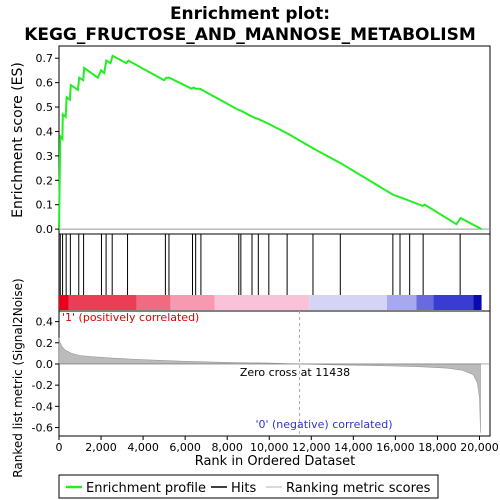 This screenshot has height=500, width=500. I want to click on heatmap-bar, so click(270, 302).